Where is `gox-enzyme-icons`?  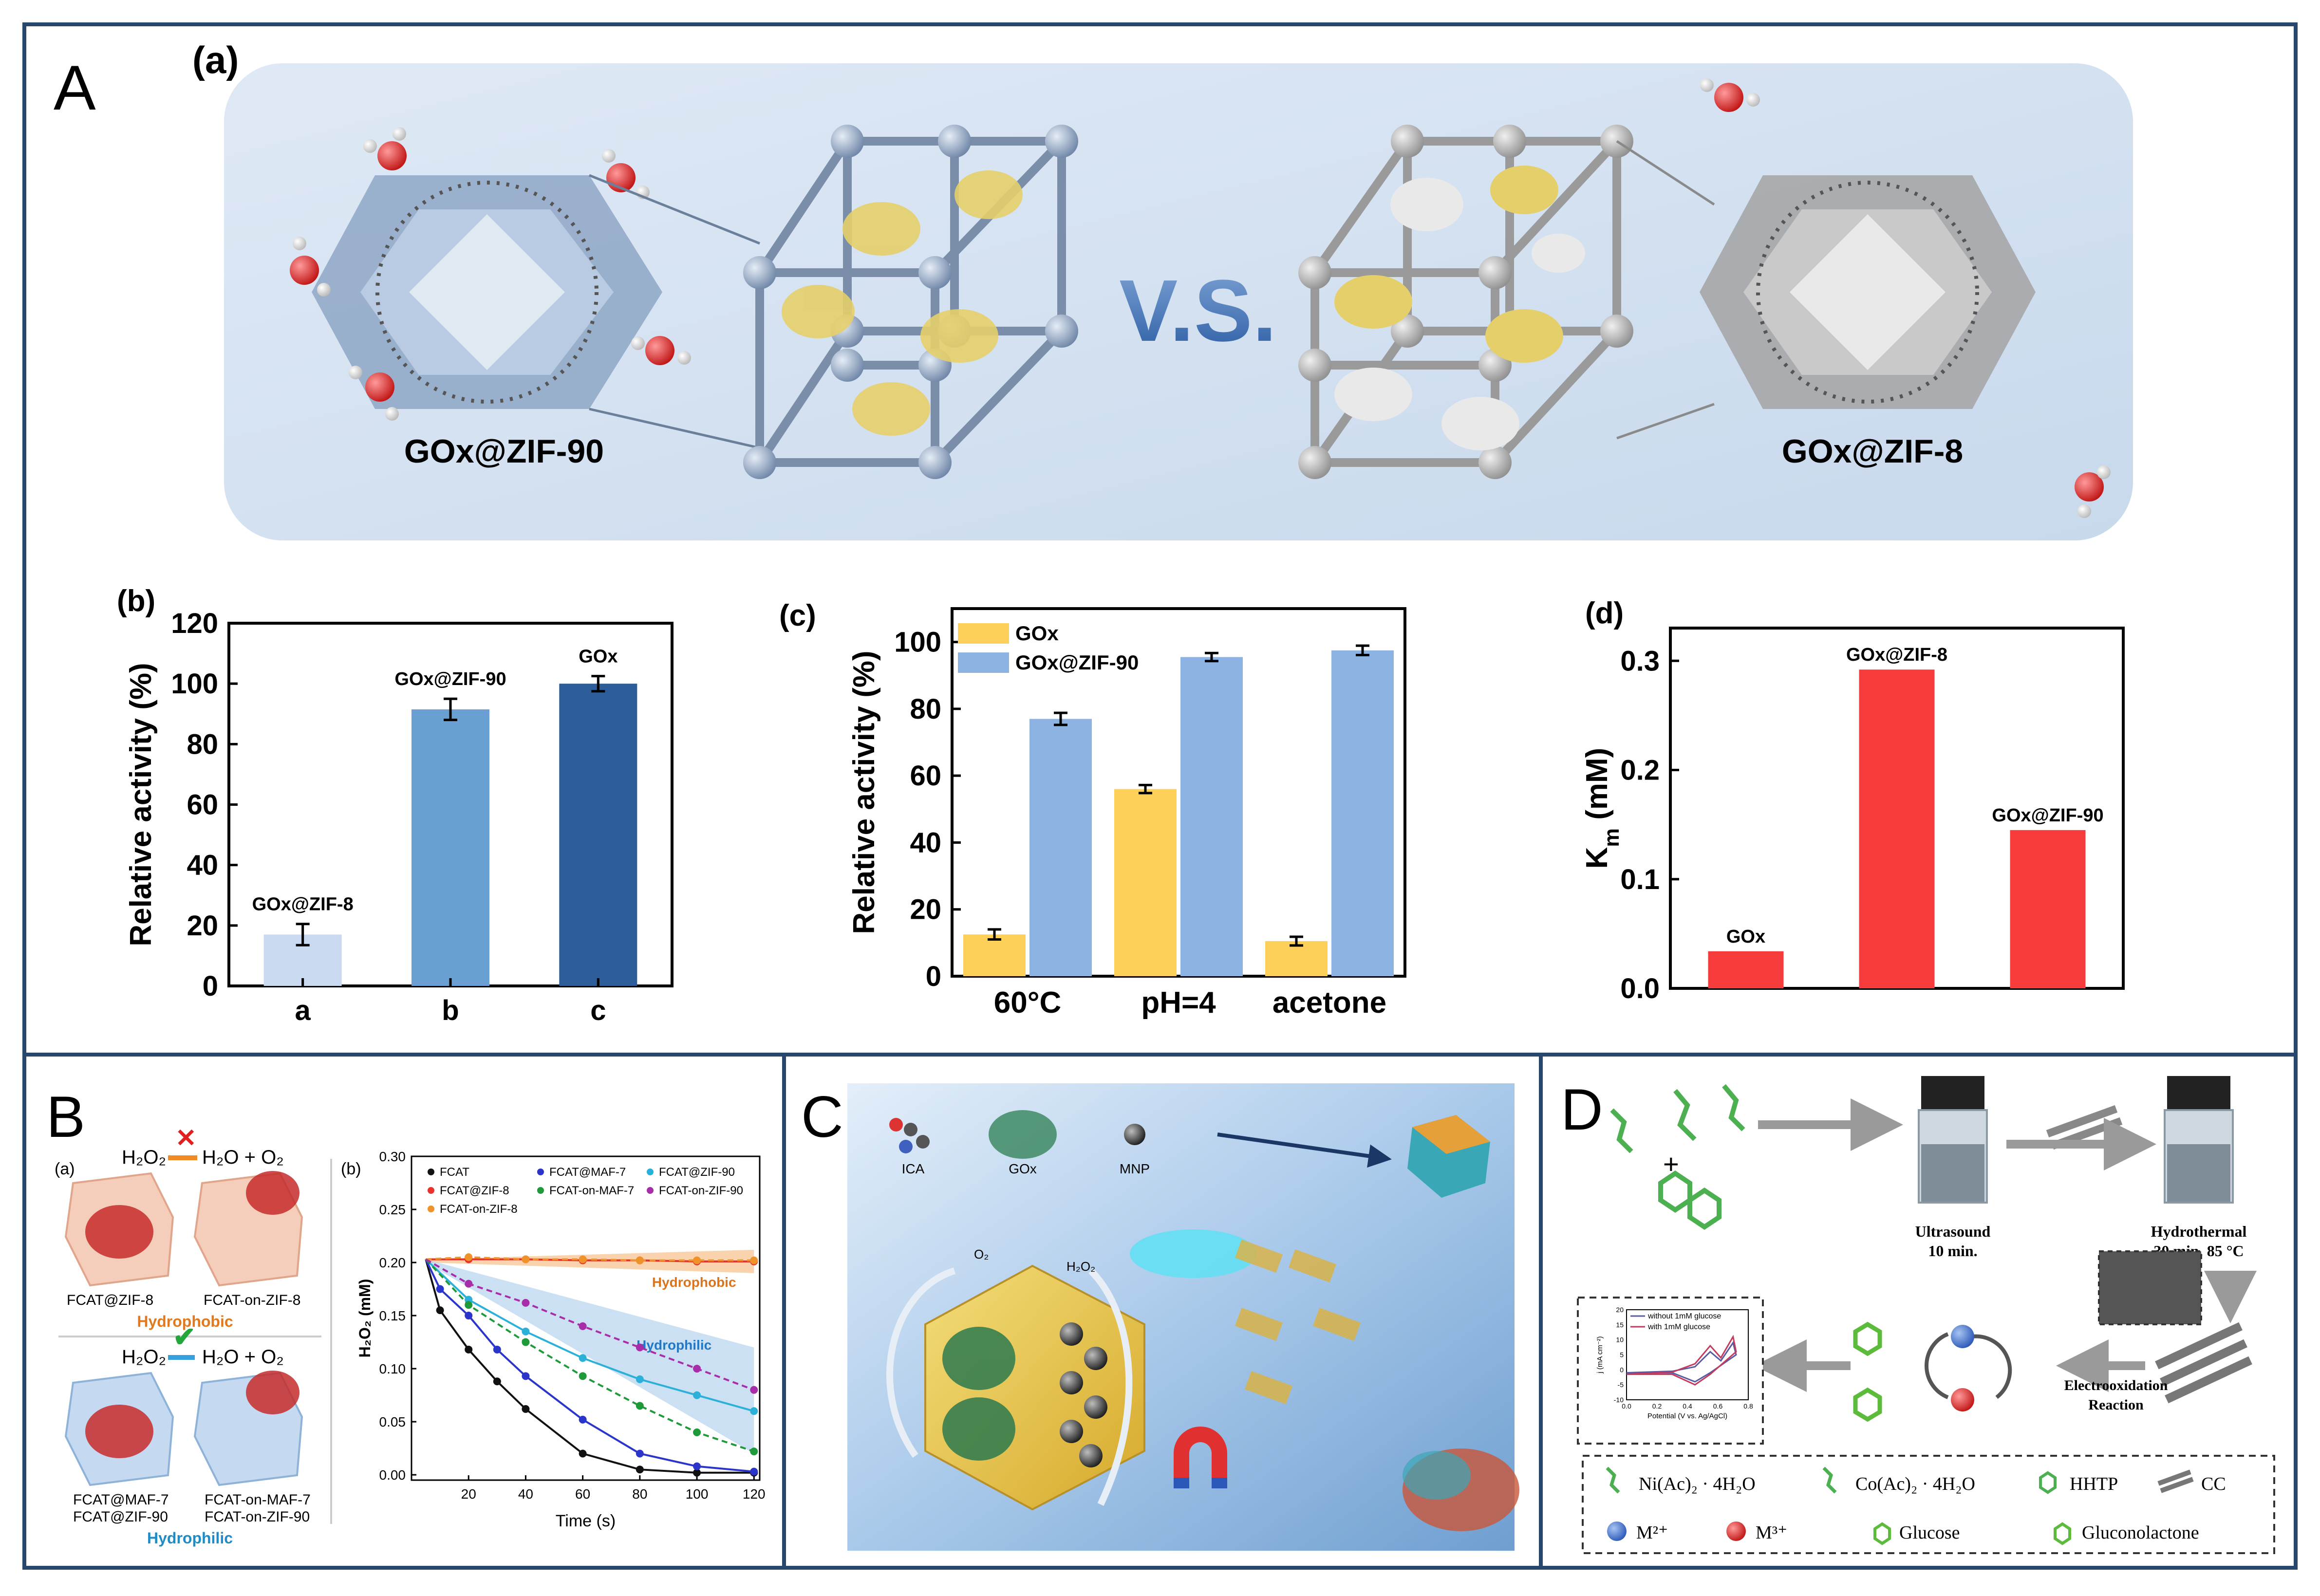 gox-enzyme-icons is located at coordinates (903, 303).